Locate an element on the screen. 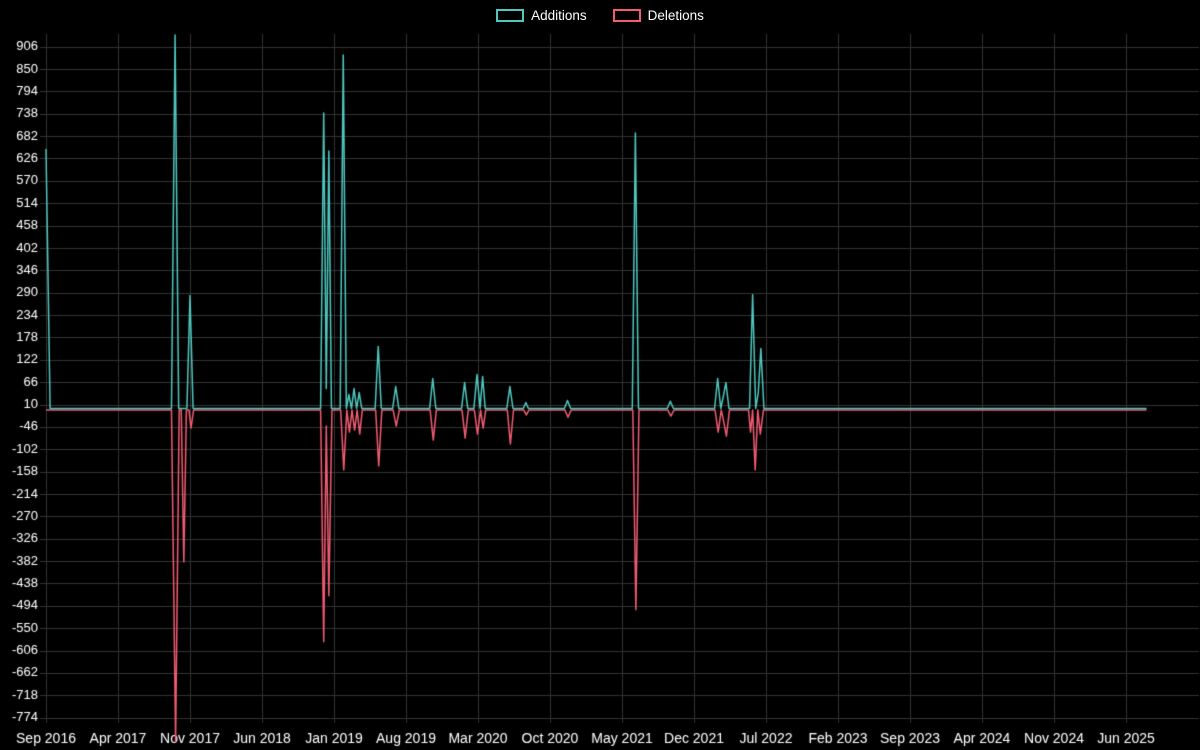 The image size is (1200, 750). legend-label-deletions: Deletions is located at coordinates (675, 15).